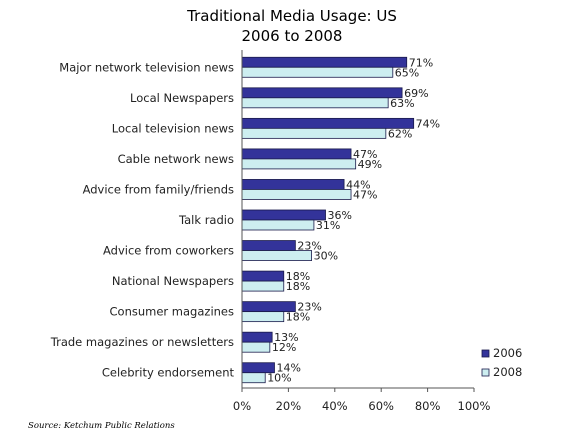  What do you see at coordinates (501, 362) in the screenshot?
I see `legend: 2006 2008` at bounding box center [501, 362].